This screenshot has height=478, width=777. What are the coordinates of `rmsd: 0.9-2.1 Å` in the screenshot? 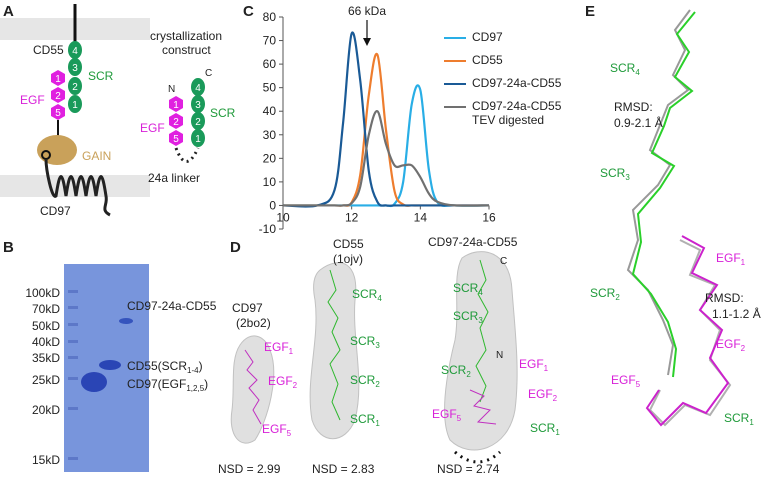 It's located at (638, 122).